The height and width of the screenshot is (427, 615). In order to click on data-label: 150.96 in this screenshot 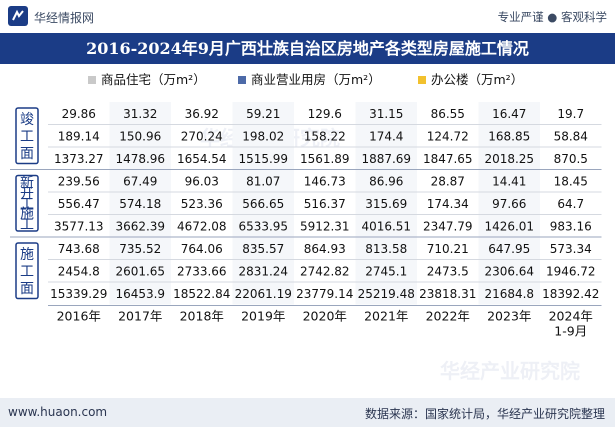, I will do `click(140, 136)`.